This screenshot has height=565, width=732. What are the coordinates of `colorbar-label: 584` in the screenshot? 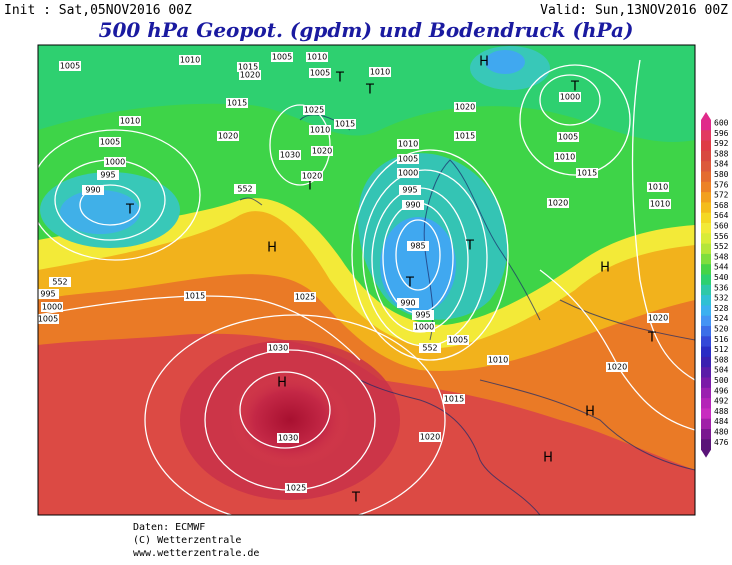 It's located at (721, 164).